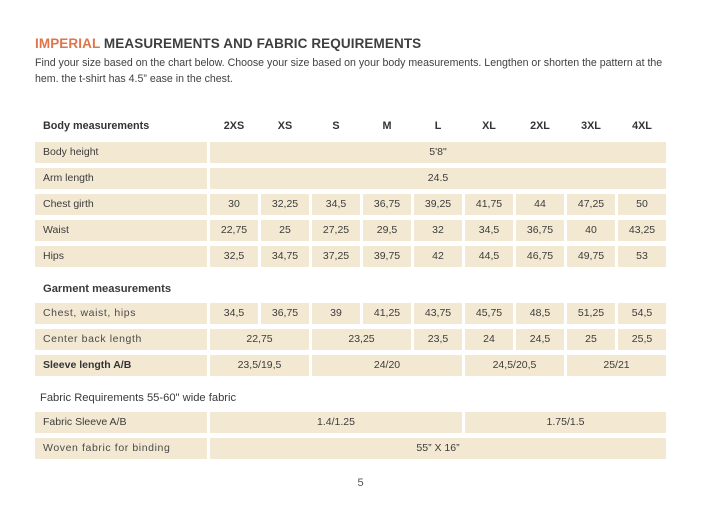 Image resolution: width=720 pixels, height=507 pixels. Describe the element at coordinates (234, 126) in the screenshot. I see `size-column-header: 2XS` at that location.